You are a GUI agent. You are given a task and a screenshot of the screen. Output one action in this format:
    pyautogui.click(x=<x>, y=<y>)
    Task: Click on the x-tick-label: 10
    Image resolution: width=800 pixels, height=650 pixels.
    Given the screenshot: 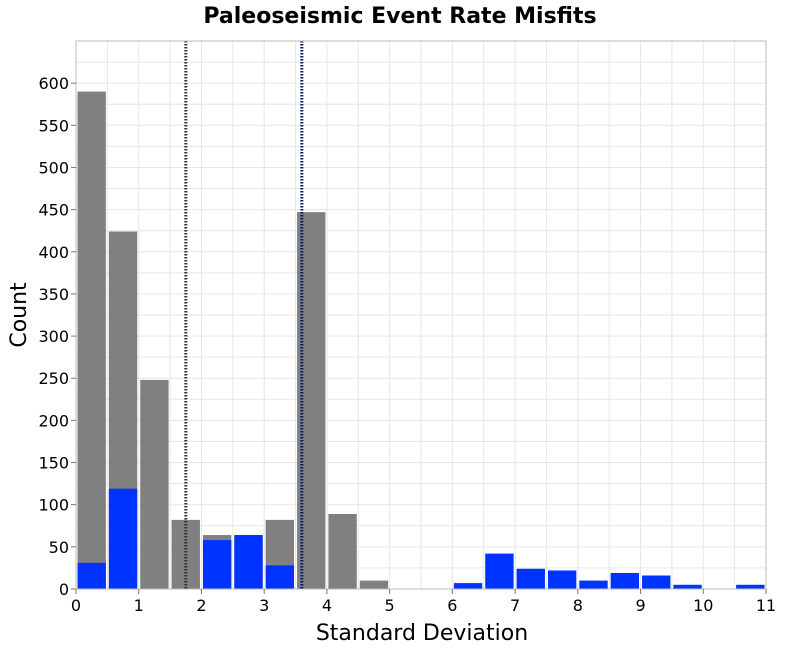 What is the action you would take?
    pyautogui.click(x=703, y=605)
    